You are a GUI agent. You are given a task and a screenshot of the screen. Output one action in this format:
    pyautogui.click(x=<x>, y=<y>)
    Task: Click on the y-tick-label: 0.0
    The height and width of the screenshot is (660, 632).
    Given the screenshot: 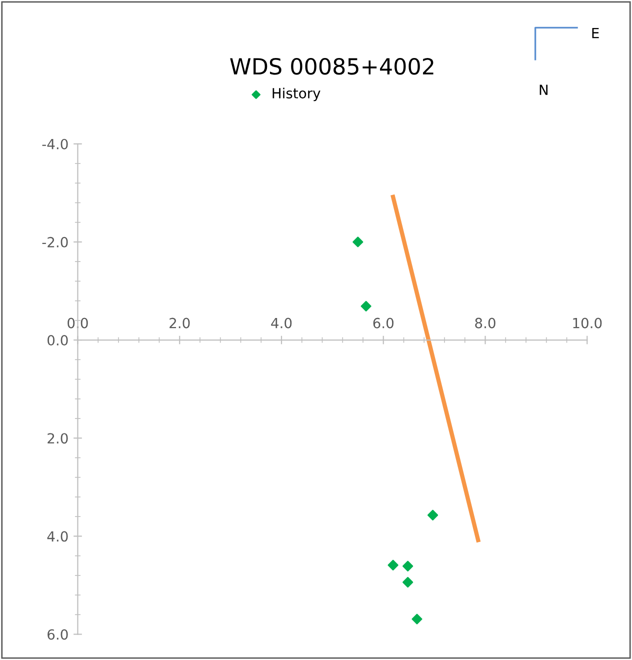 What is the action you would take?
    pyautogui.click(x=58, y=340)
    